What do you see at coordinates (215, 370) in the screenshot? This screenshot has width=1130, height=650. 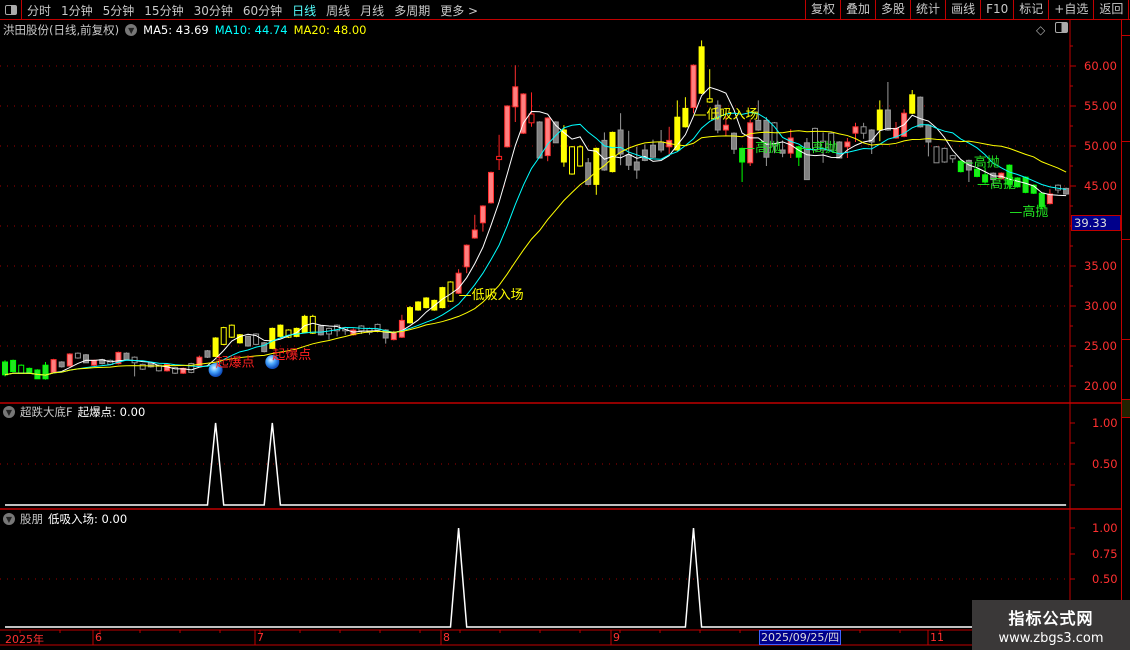 I see `signal-ball-icon` at bounding box center [215, 370].